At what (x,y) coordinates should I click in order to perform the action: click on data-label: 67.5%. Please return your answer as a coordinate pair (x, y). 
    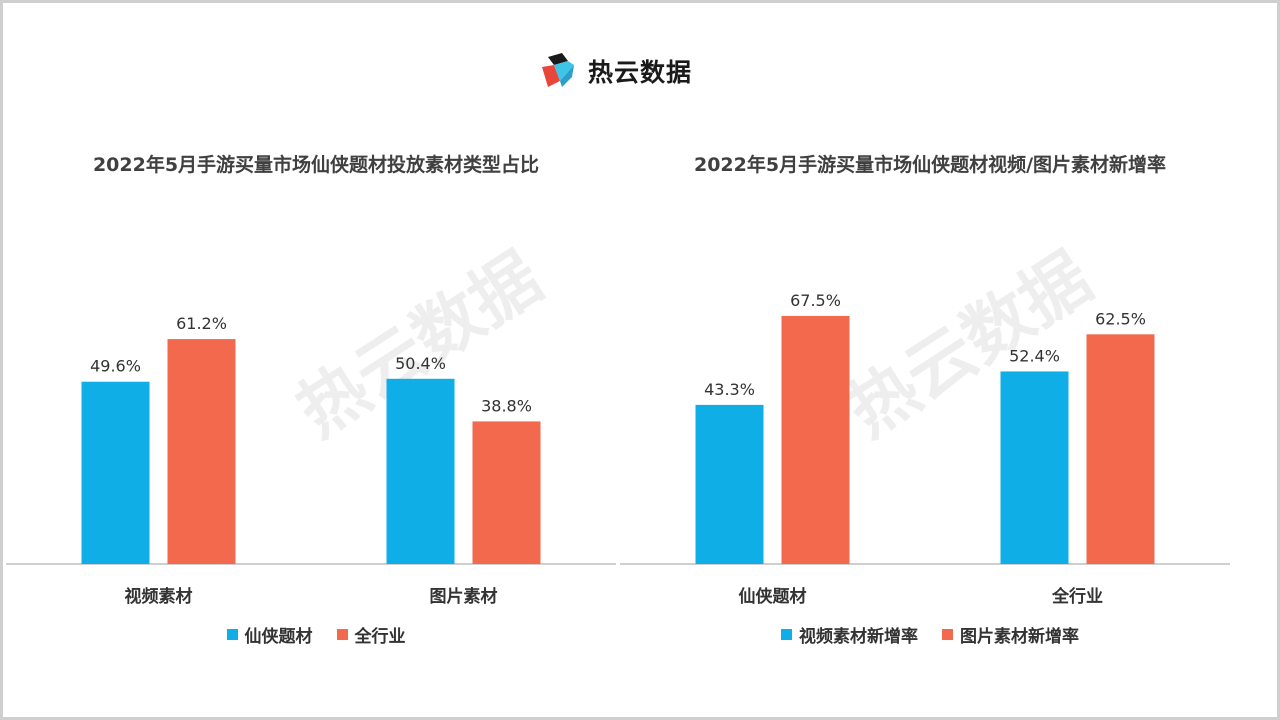
    Looking at the image, I should click on (815, 300).